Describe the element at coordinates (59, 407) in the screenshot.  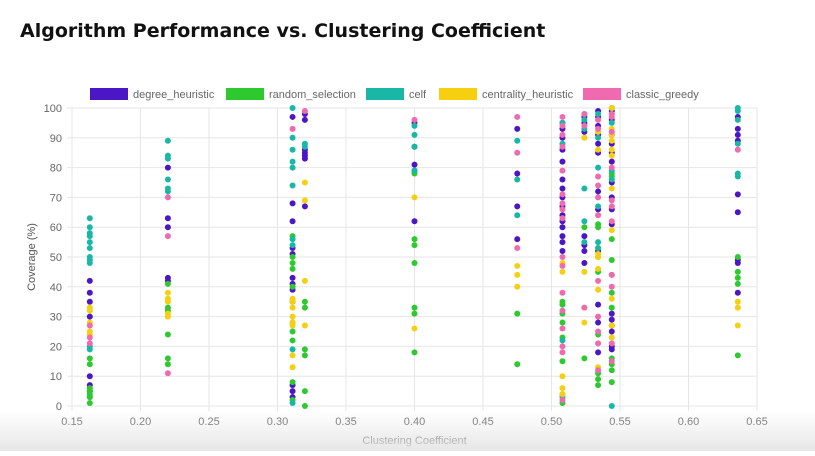
I see `y-tick-label: 0` at that location.